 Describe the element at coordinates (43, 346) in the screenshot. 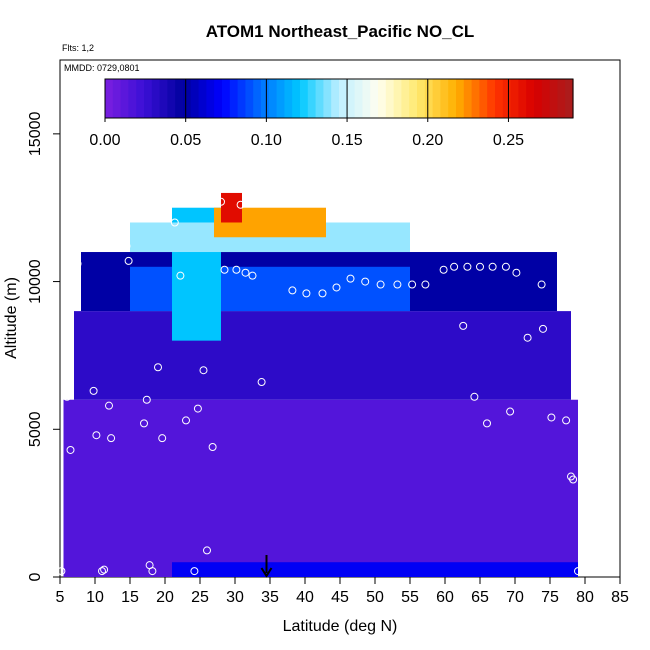

I see `y-axis-ticks: 0 5000 10000 15000` at that location.